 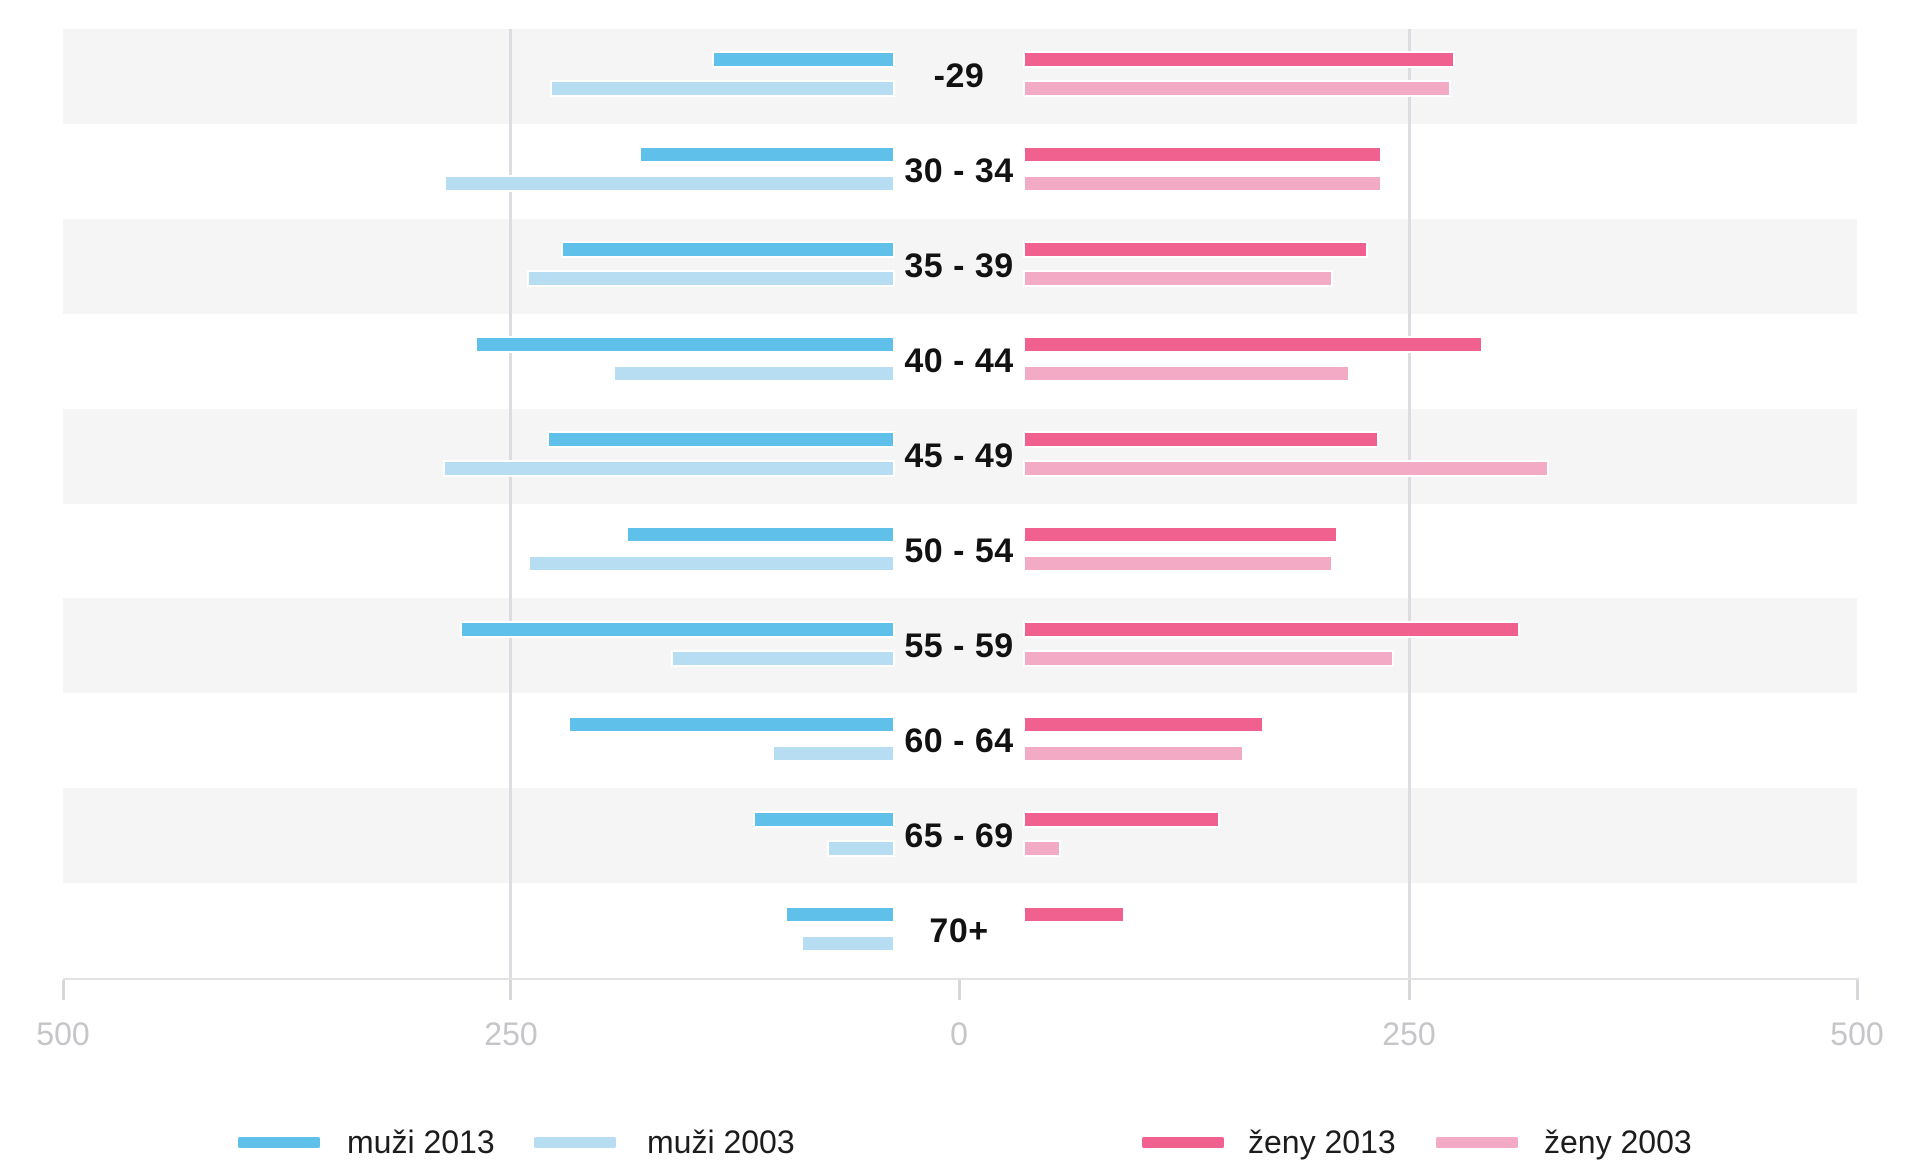 What do you see at coordinates (279, 1142) in the screenshot?
I see `legend-swatch-muzi-2013` at bounding box center [279, 1142].